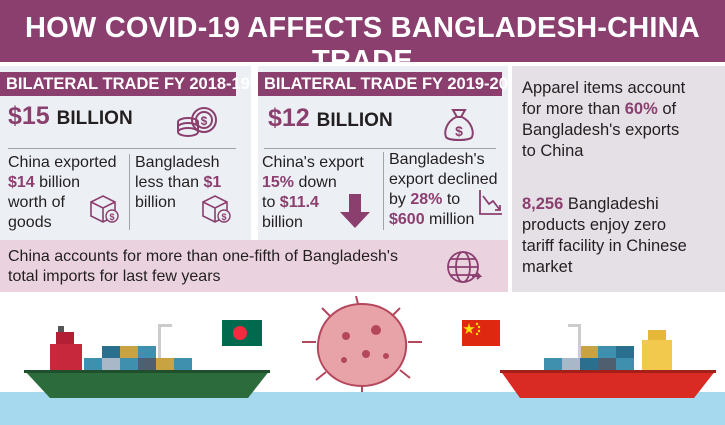 This screenshot has height=425, width=725. What do you see at coordinates (127, 84) in the screenshot?
I see `panel-header: BILATERAL TRADE FY 2018-19:` at bounding box center [127, 84].